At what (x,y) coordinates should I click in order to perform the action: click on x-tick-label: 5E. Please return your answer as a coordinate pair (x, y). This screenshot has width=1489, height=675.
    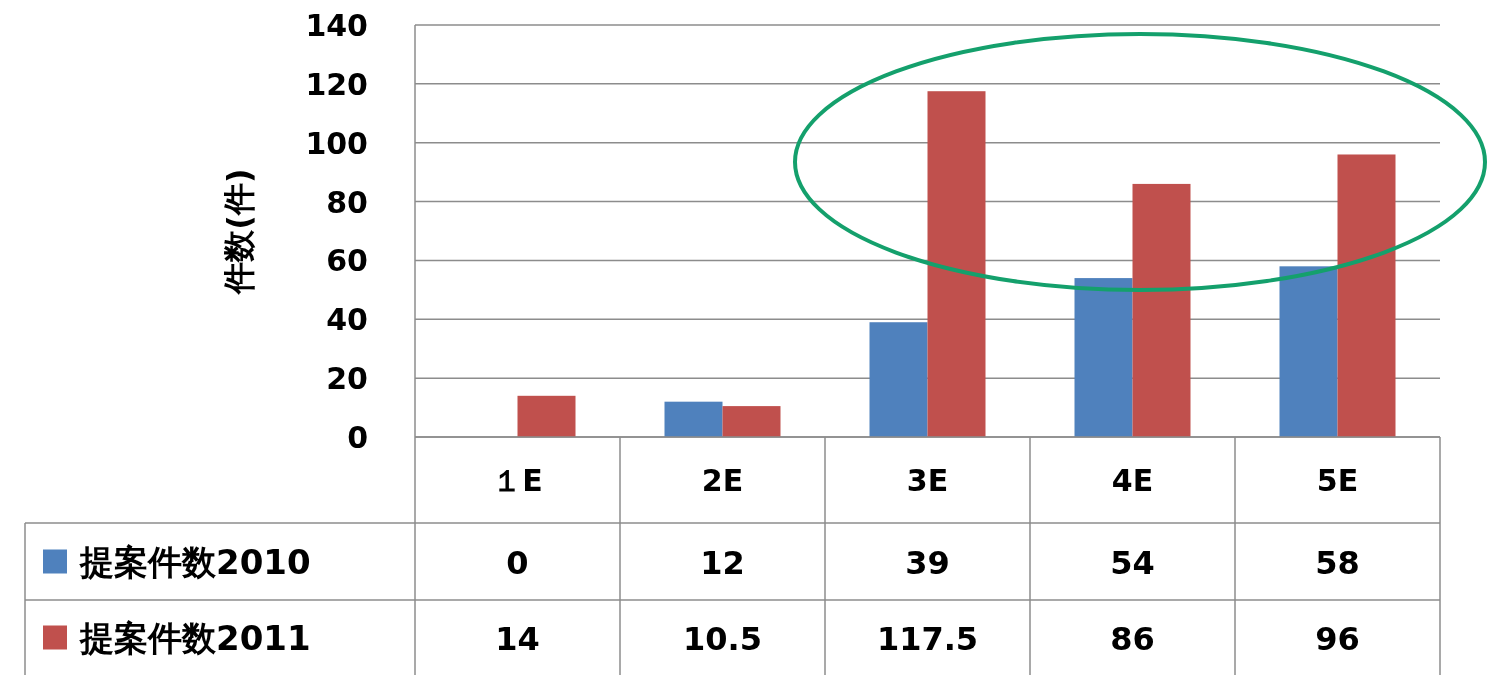
    Looking at the image, I should click on (1337, 480).